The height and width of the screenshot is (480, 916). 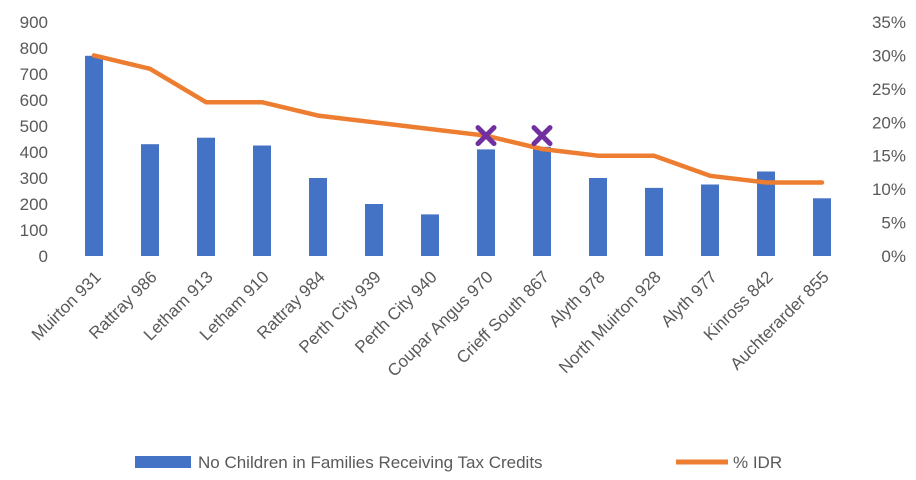 I want to click on right-tick-label: 25%, so click(x=889, y=89).